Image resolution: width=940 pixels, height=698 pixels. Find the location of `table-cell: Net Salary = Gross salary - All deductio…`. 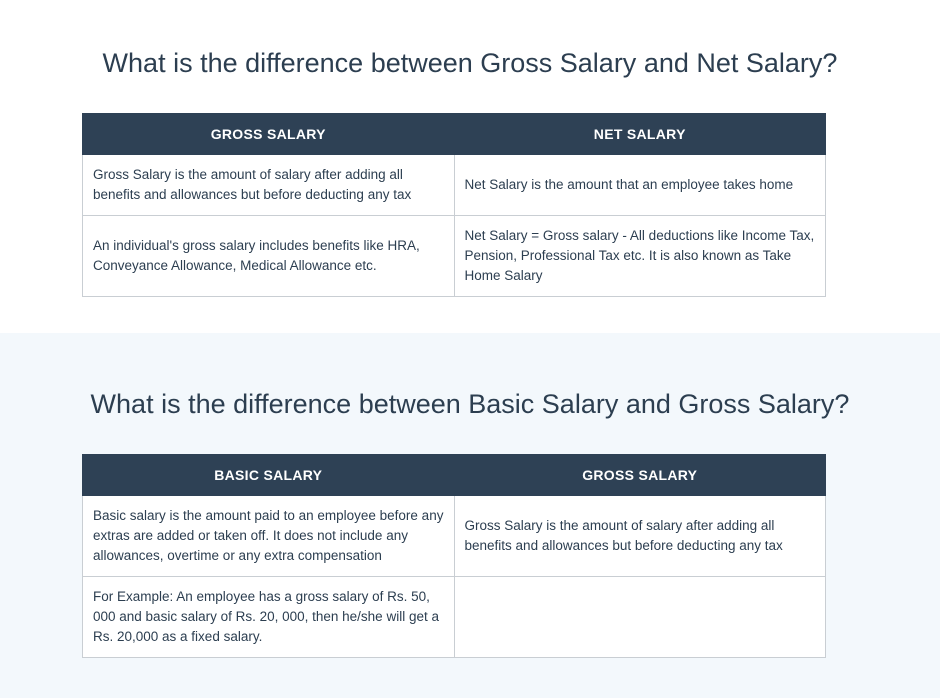

table-cell: Net Salary = Gross salary - All deductio… is located at coordinates (639, 256).